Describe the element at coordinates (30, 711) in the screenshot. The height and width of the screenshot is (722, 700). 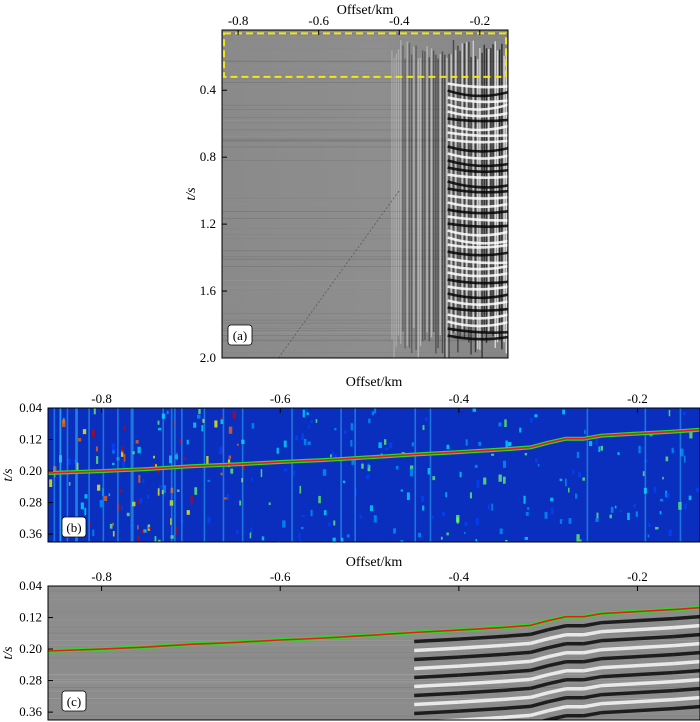
I see `panel-c-y-tick-label: 0.36` at that location.